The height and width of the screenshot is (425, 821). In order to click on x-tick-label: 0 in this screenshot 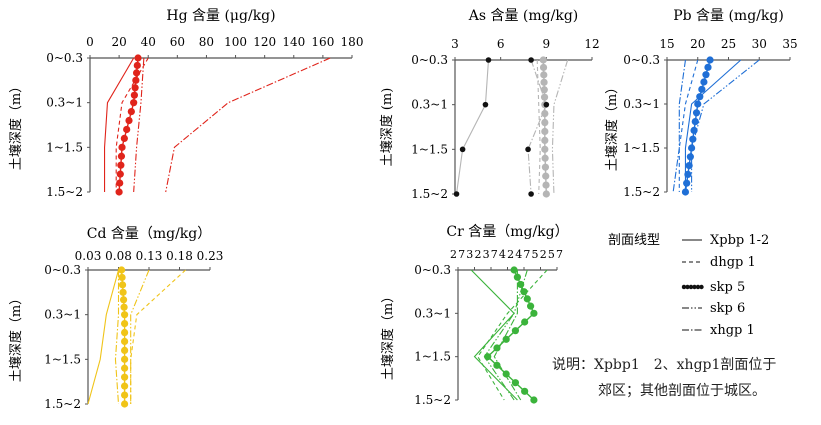, I will do `click(90, 42)`.